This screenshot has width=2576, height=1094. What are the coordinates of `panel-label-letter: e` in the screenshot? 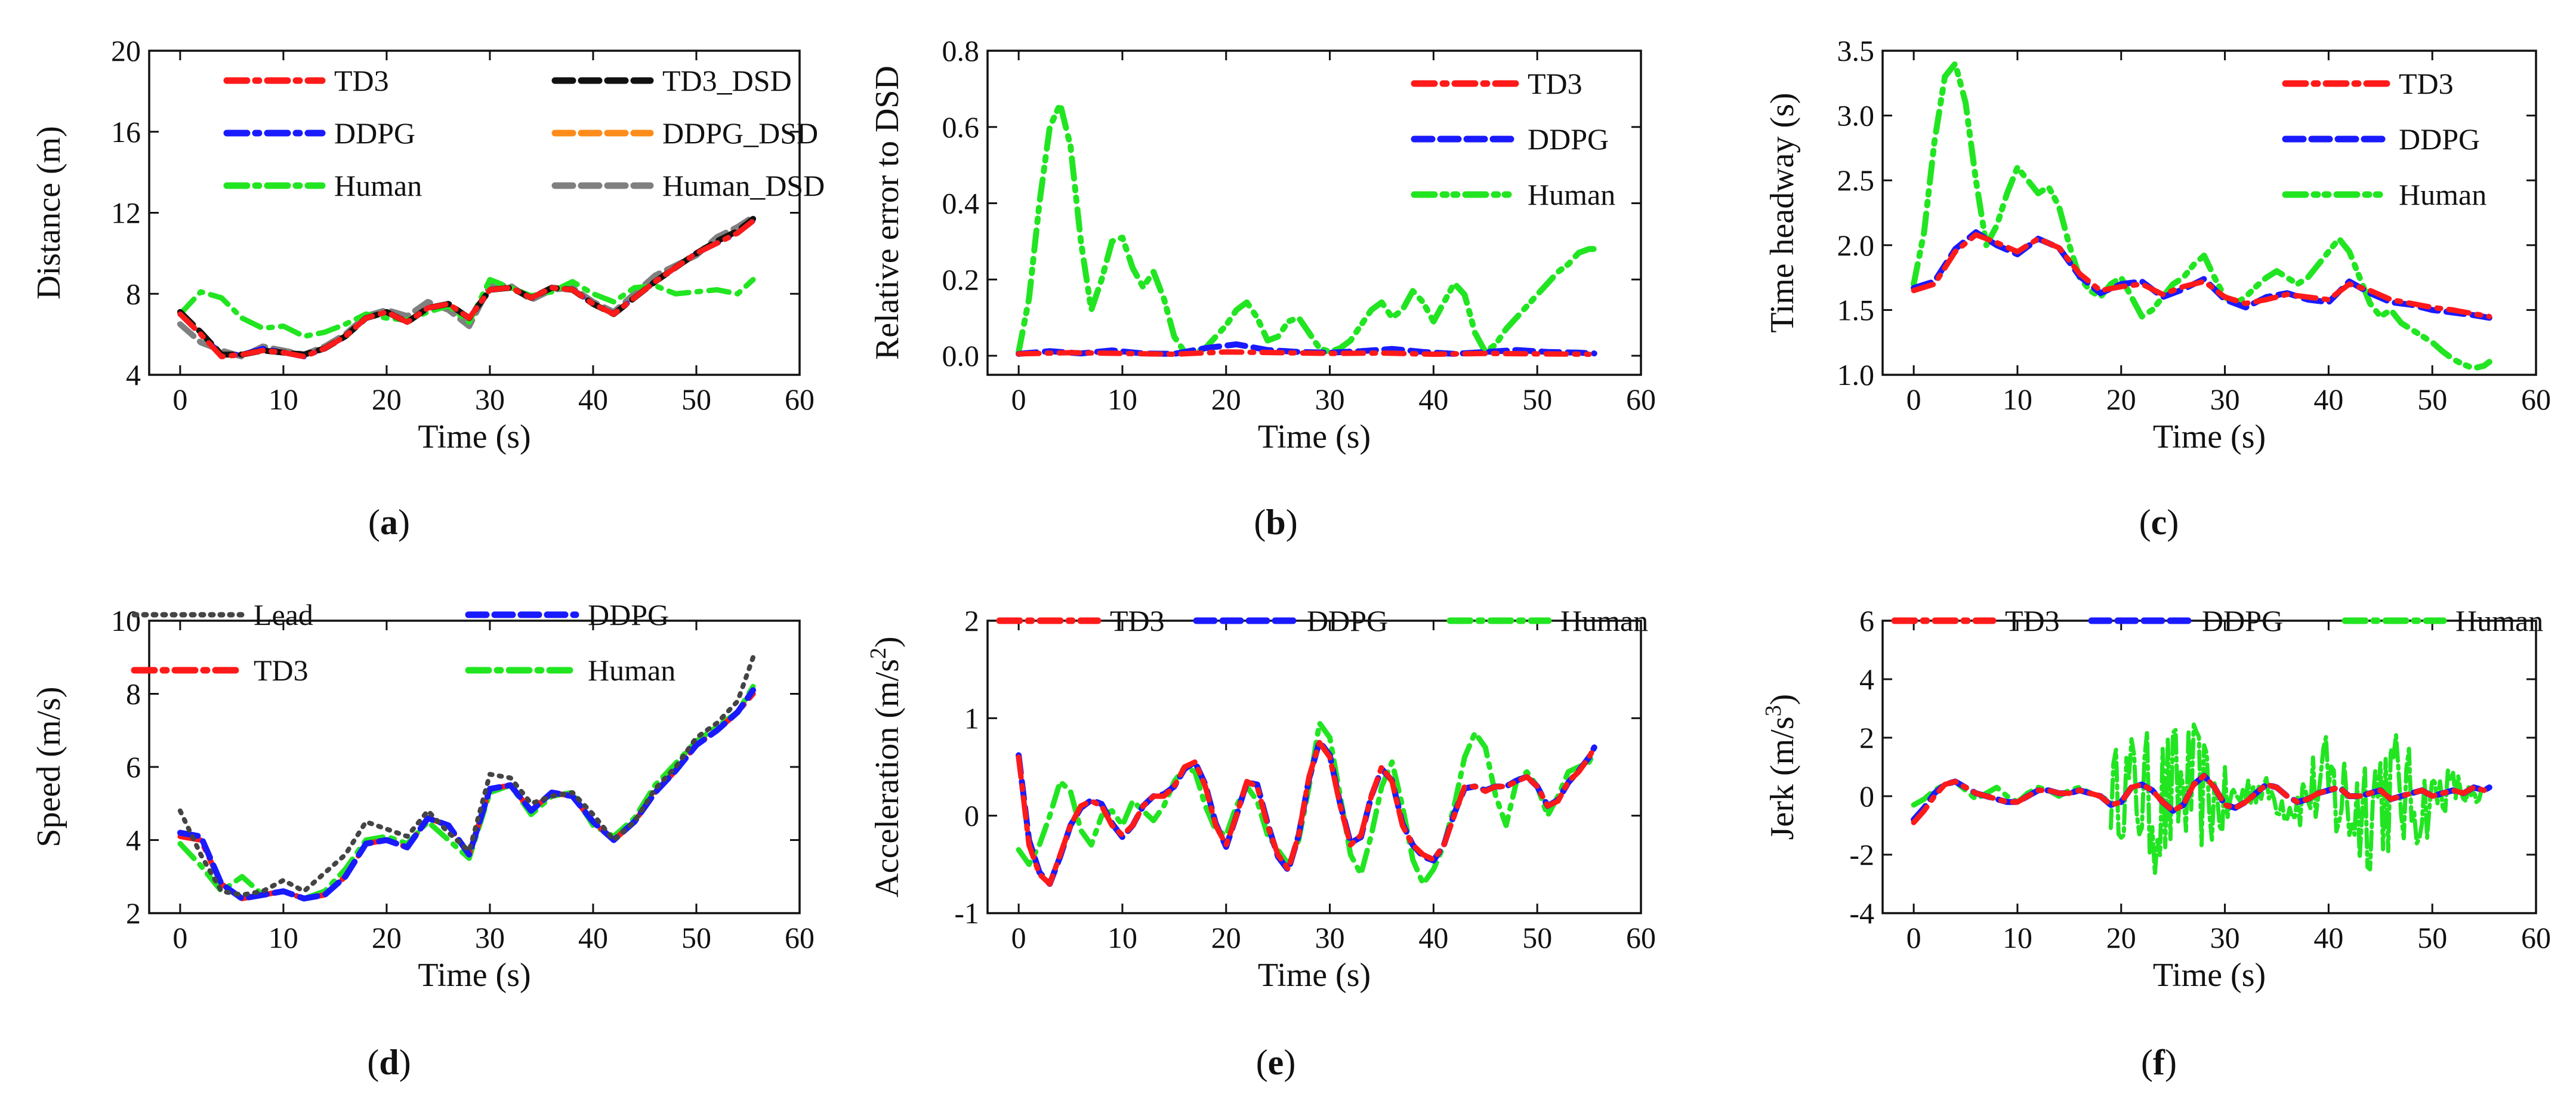 It's located at (1276, 1063).